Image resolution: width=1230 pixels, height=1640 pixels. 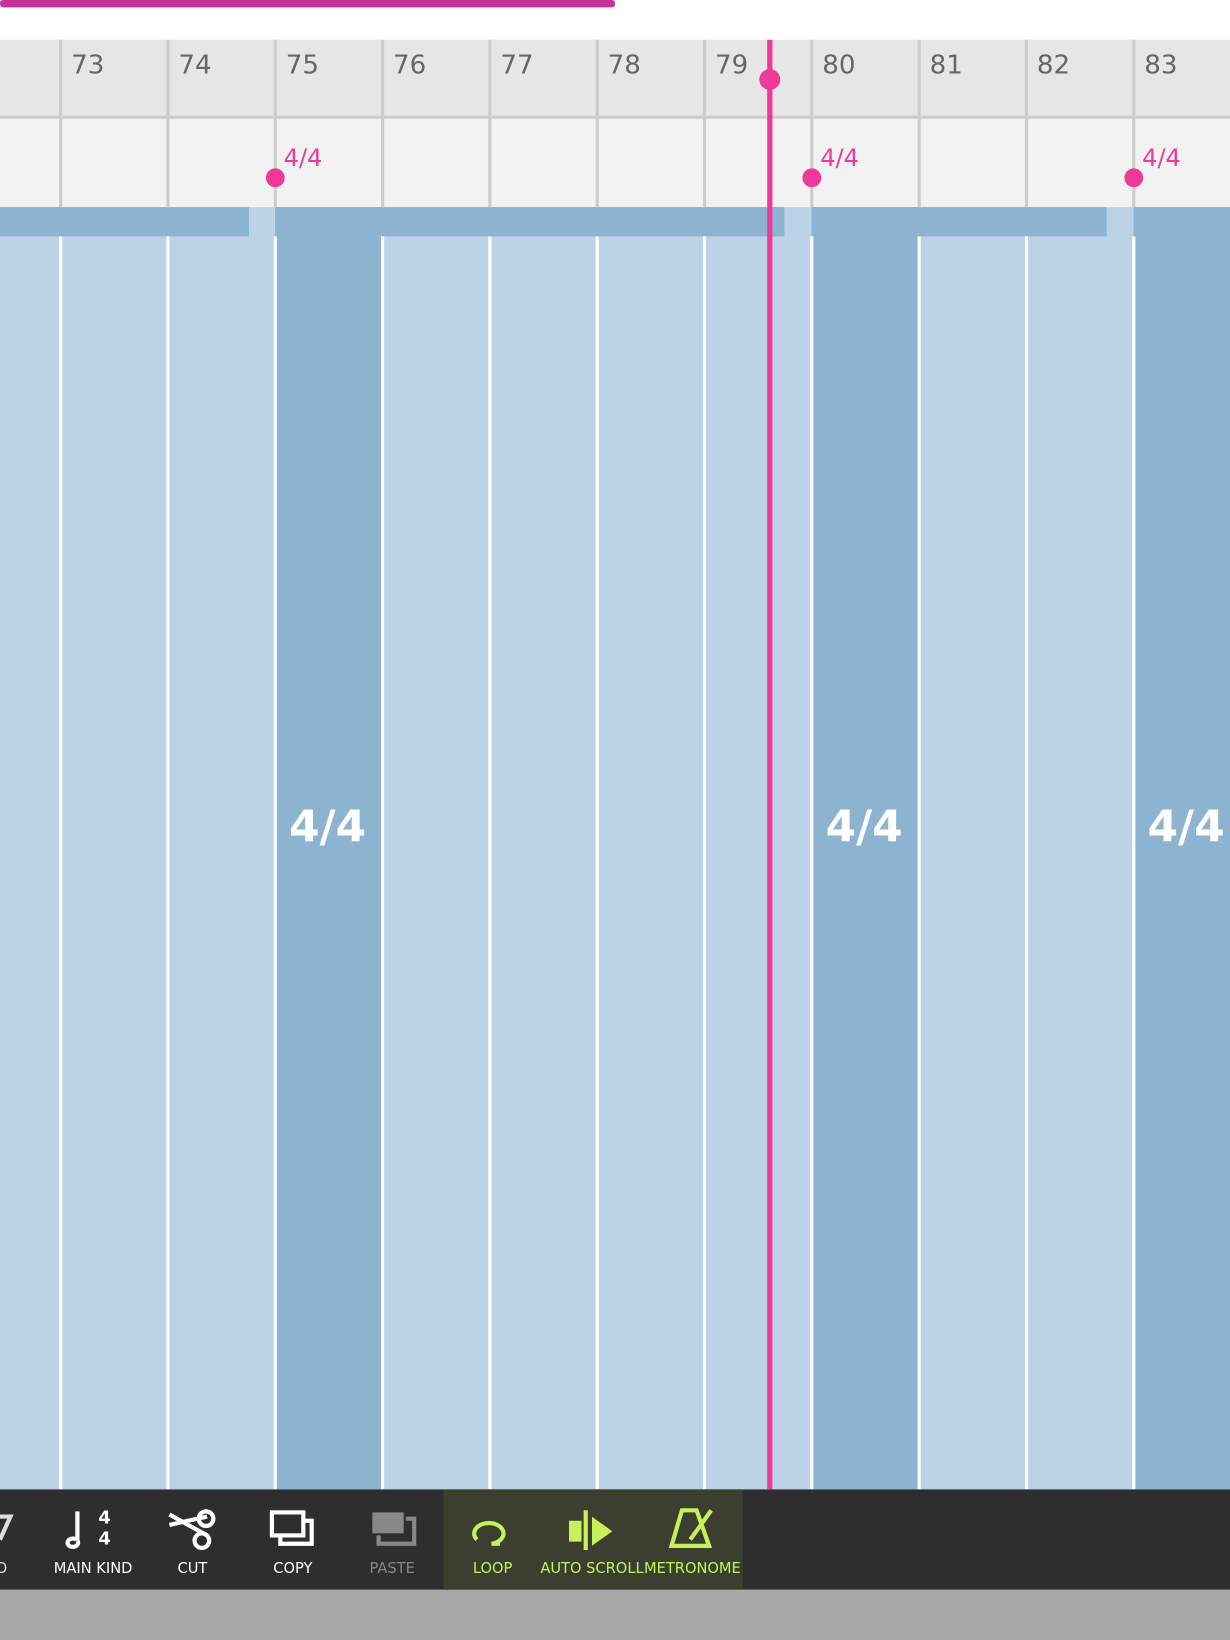 I want to click on measure-number: 81, so click(x=946, y=65).